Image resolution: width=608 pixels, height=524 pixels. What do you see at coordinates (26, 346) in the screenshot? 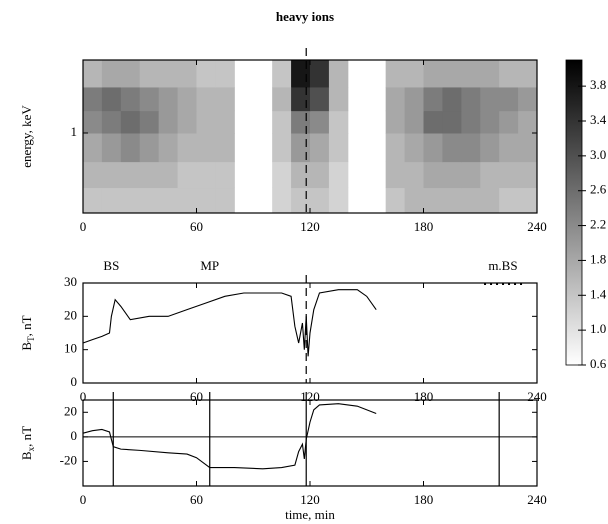
I see `y-axis-label-text: B` at bounding box center [26, 346].